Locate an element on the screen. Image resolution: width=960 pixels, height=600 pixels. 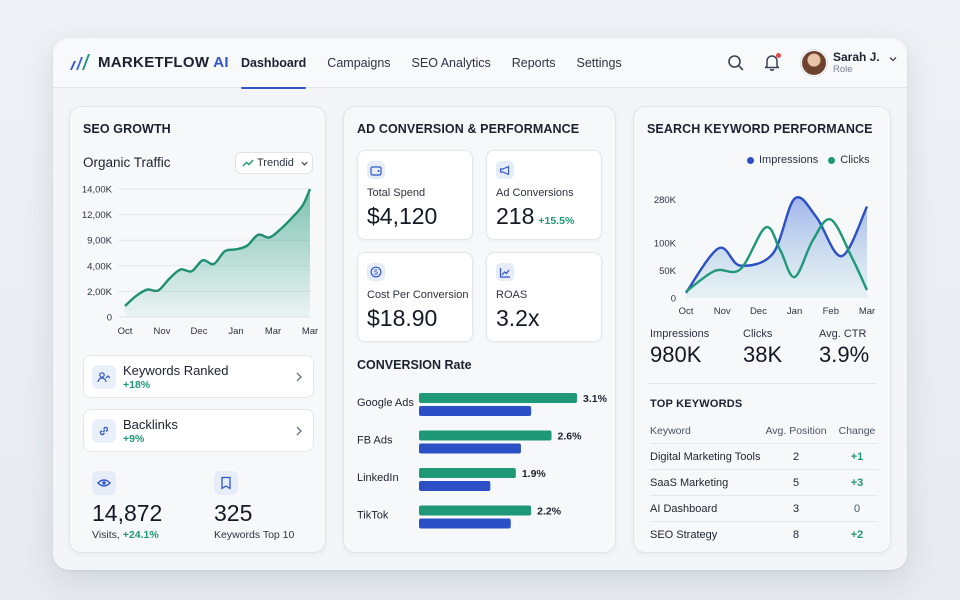
clicks-stat-value: 38K is located at coordinates (763, 354).